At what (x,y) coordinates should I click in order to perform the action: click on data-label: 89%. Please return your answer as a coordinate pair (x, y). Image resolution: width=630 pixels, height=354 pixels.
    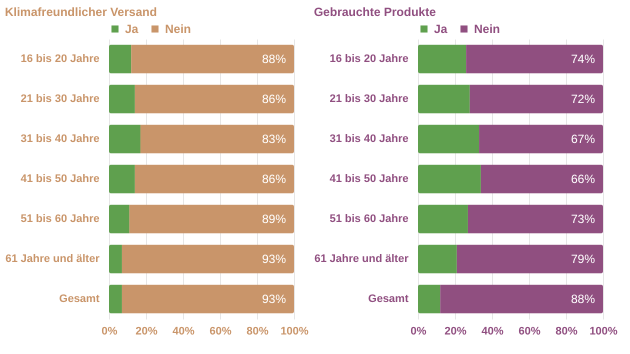
    Looking at the image, I should click on (274, 219).